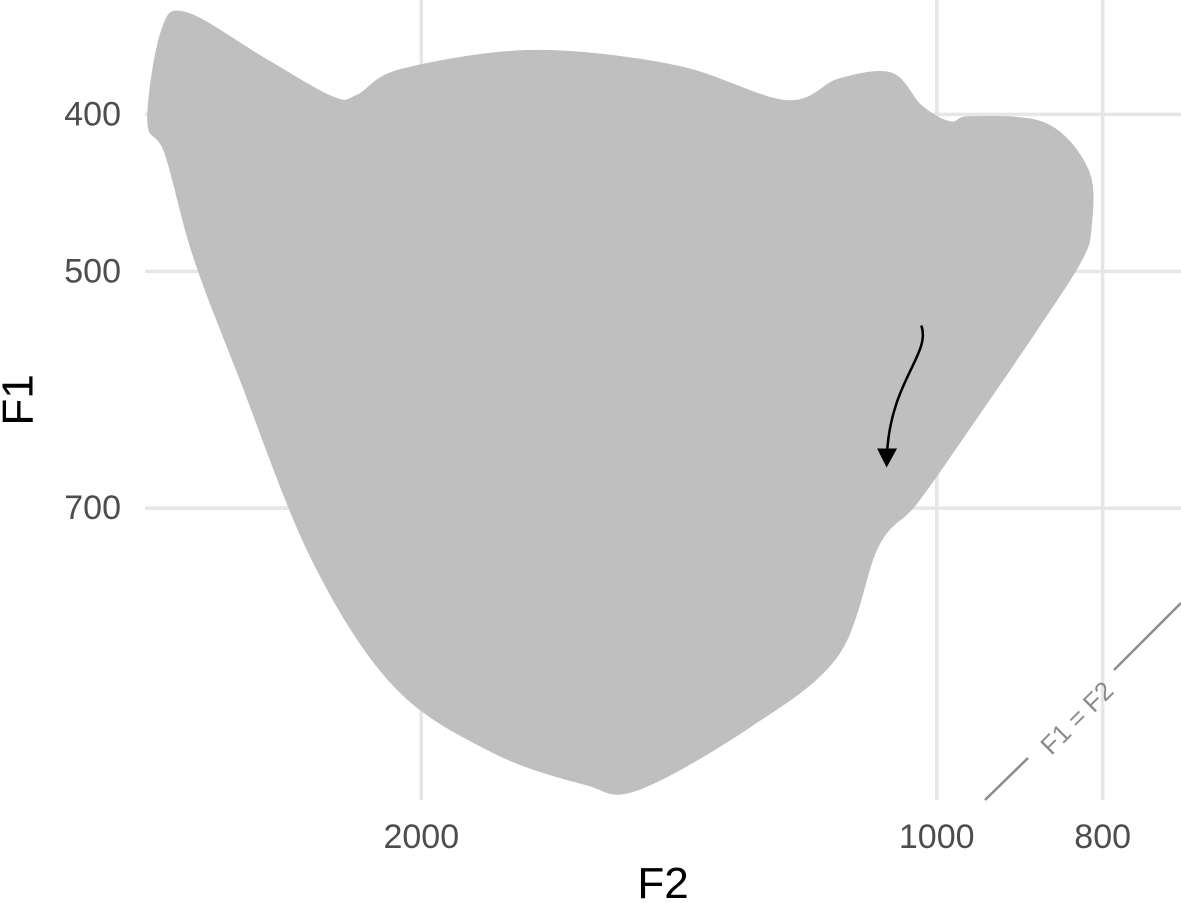  Describe the element at coordinates (1147, 636) in the screenshot. I see `reference-line-upper` at that location.